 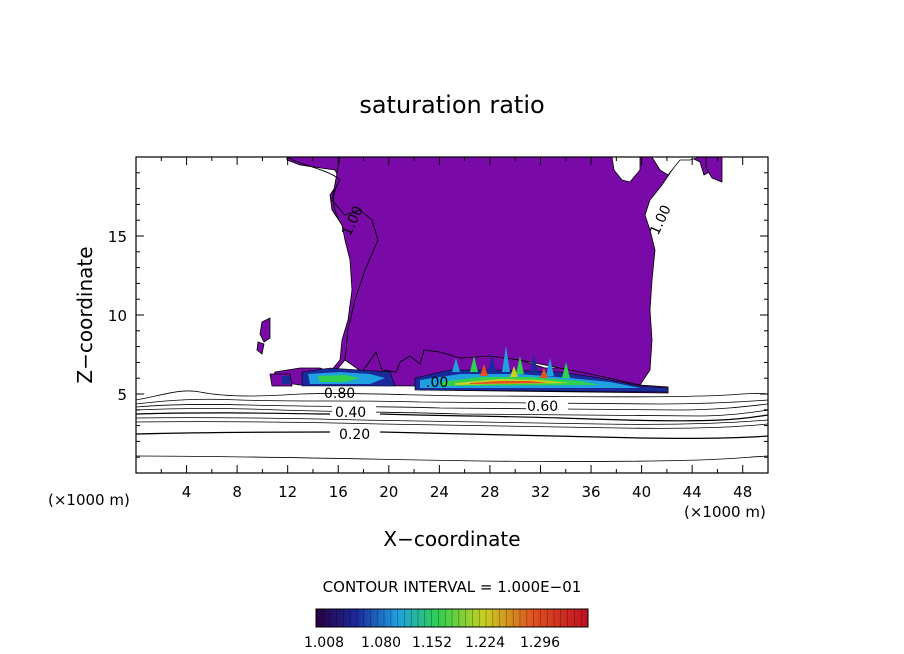 What do you see at coordinates (117, 237) in the screenshot?
I see `y-tick-label: 15` at bounding box center [117, 237].